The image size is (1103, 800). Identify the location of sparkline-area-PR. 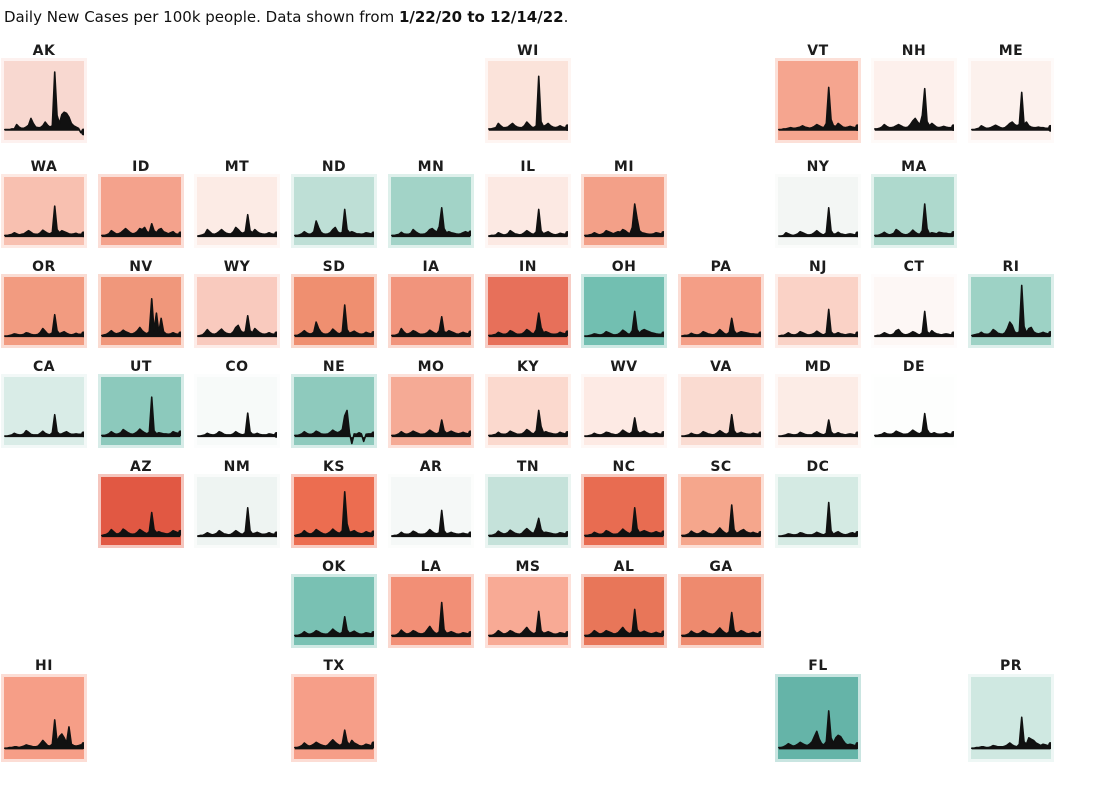
(1011, 733).